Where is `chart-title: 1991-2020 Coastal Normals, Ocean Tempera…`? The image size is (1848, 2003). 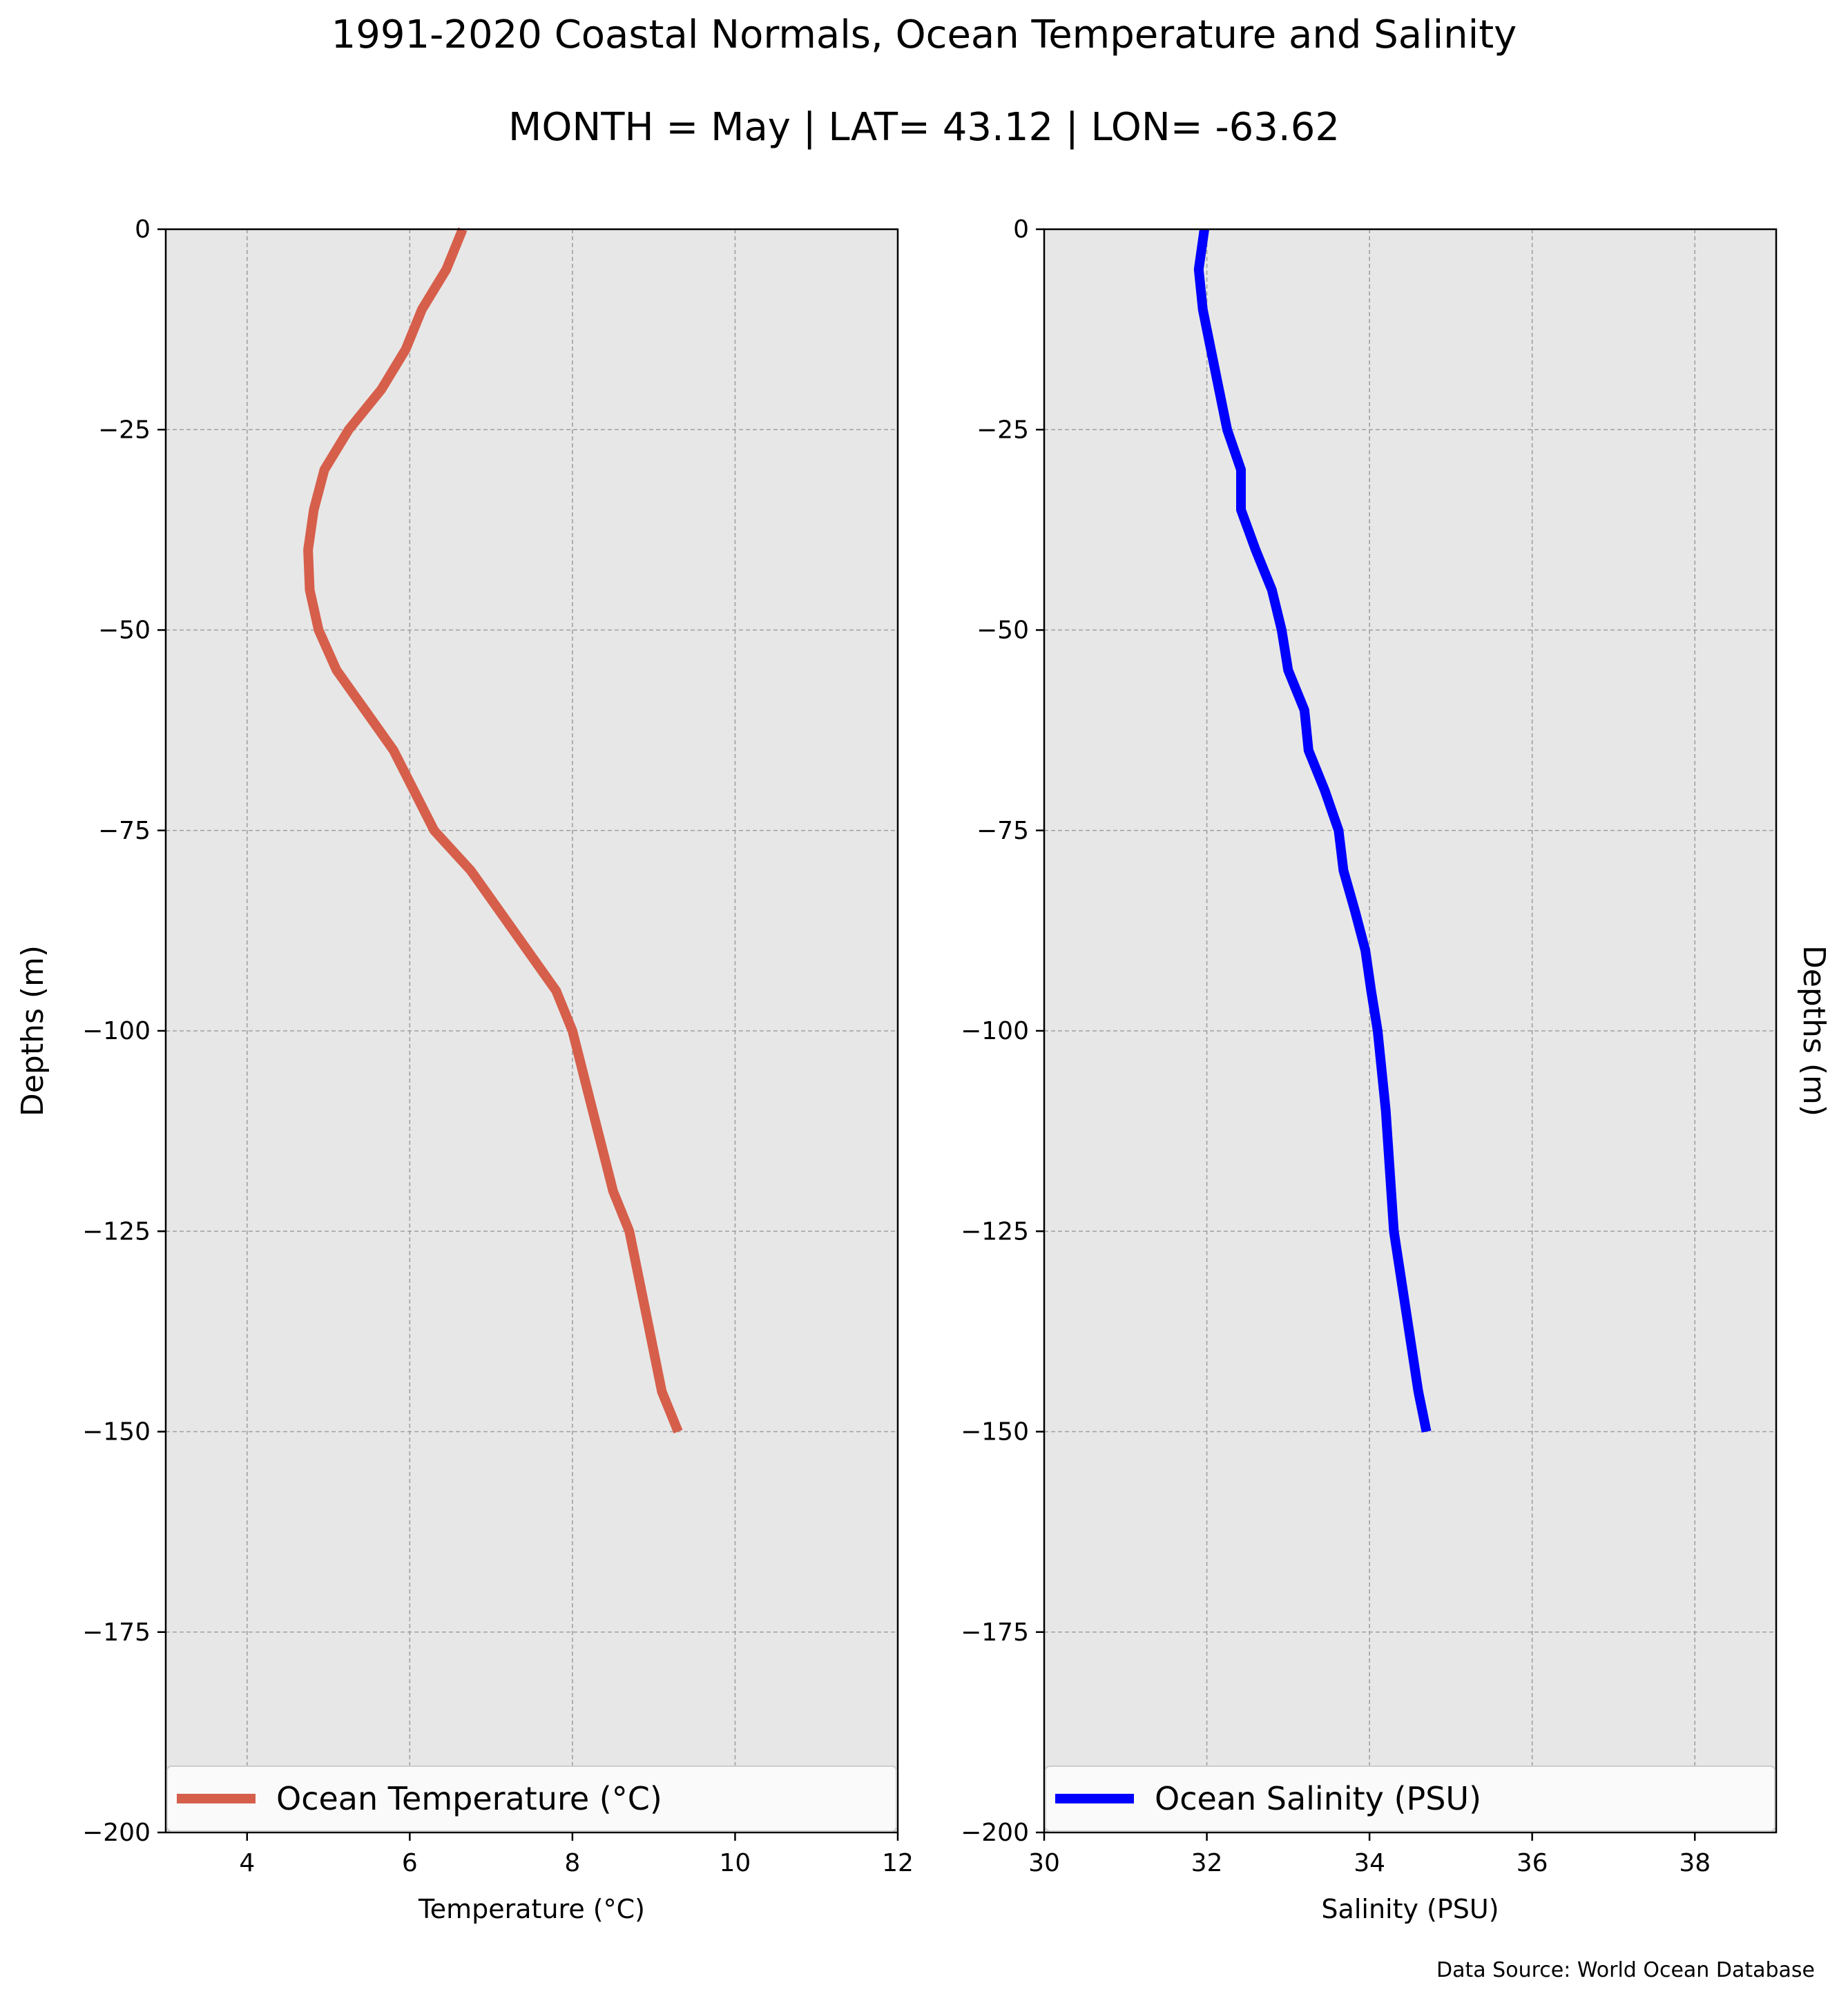
chart-title: 1991-2020 Coastal Normals, Ocean Tempera… is located at coordinates (924, 34).